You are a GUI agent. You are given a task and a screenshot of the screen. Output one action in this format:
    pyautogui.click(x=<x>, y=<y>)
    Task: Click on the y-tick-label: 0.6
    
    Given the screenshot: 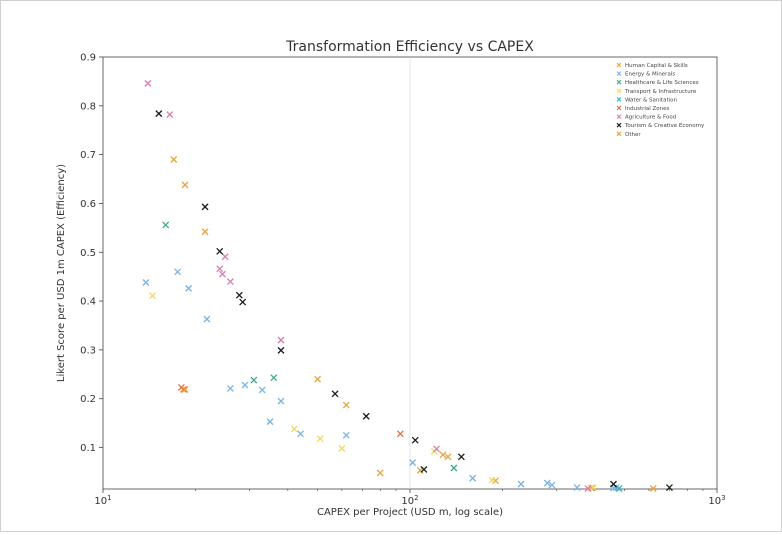 What is the action you would take?
    pyautogui.click(x=88, y=204)
    